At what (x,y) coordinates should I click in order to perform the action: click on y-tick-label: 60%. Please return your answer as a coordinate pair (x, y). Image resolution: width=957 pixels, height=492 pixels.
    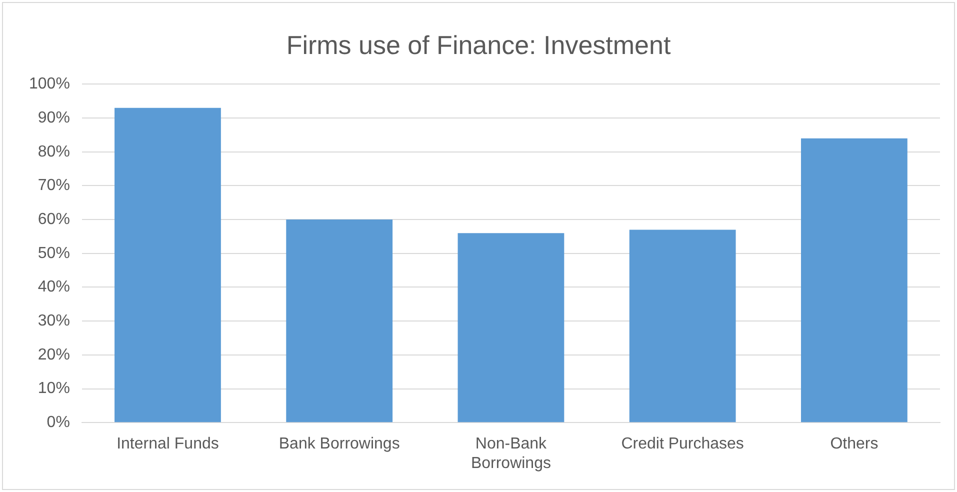
    Looking at the image, I should click on (54, 219).